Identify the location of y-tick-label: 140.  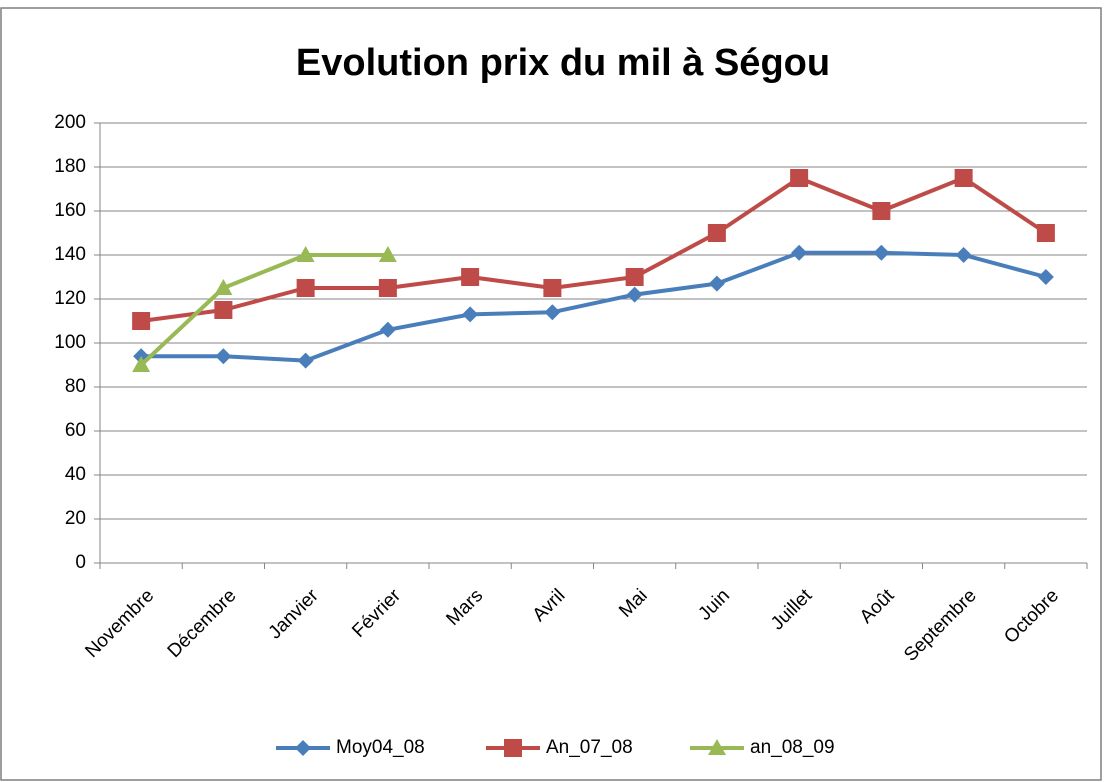
(70, 254).